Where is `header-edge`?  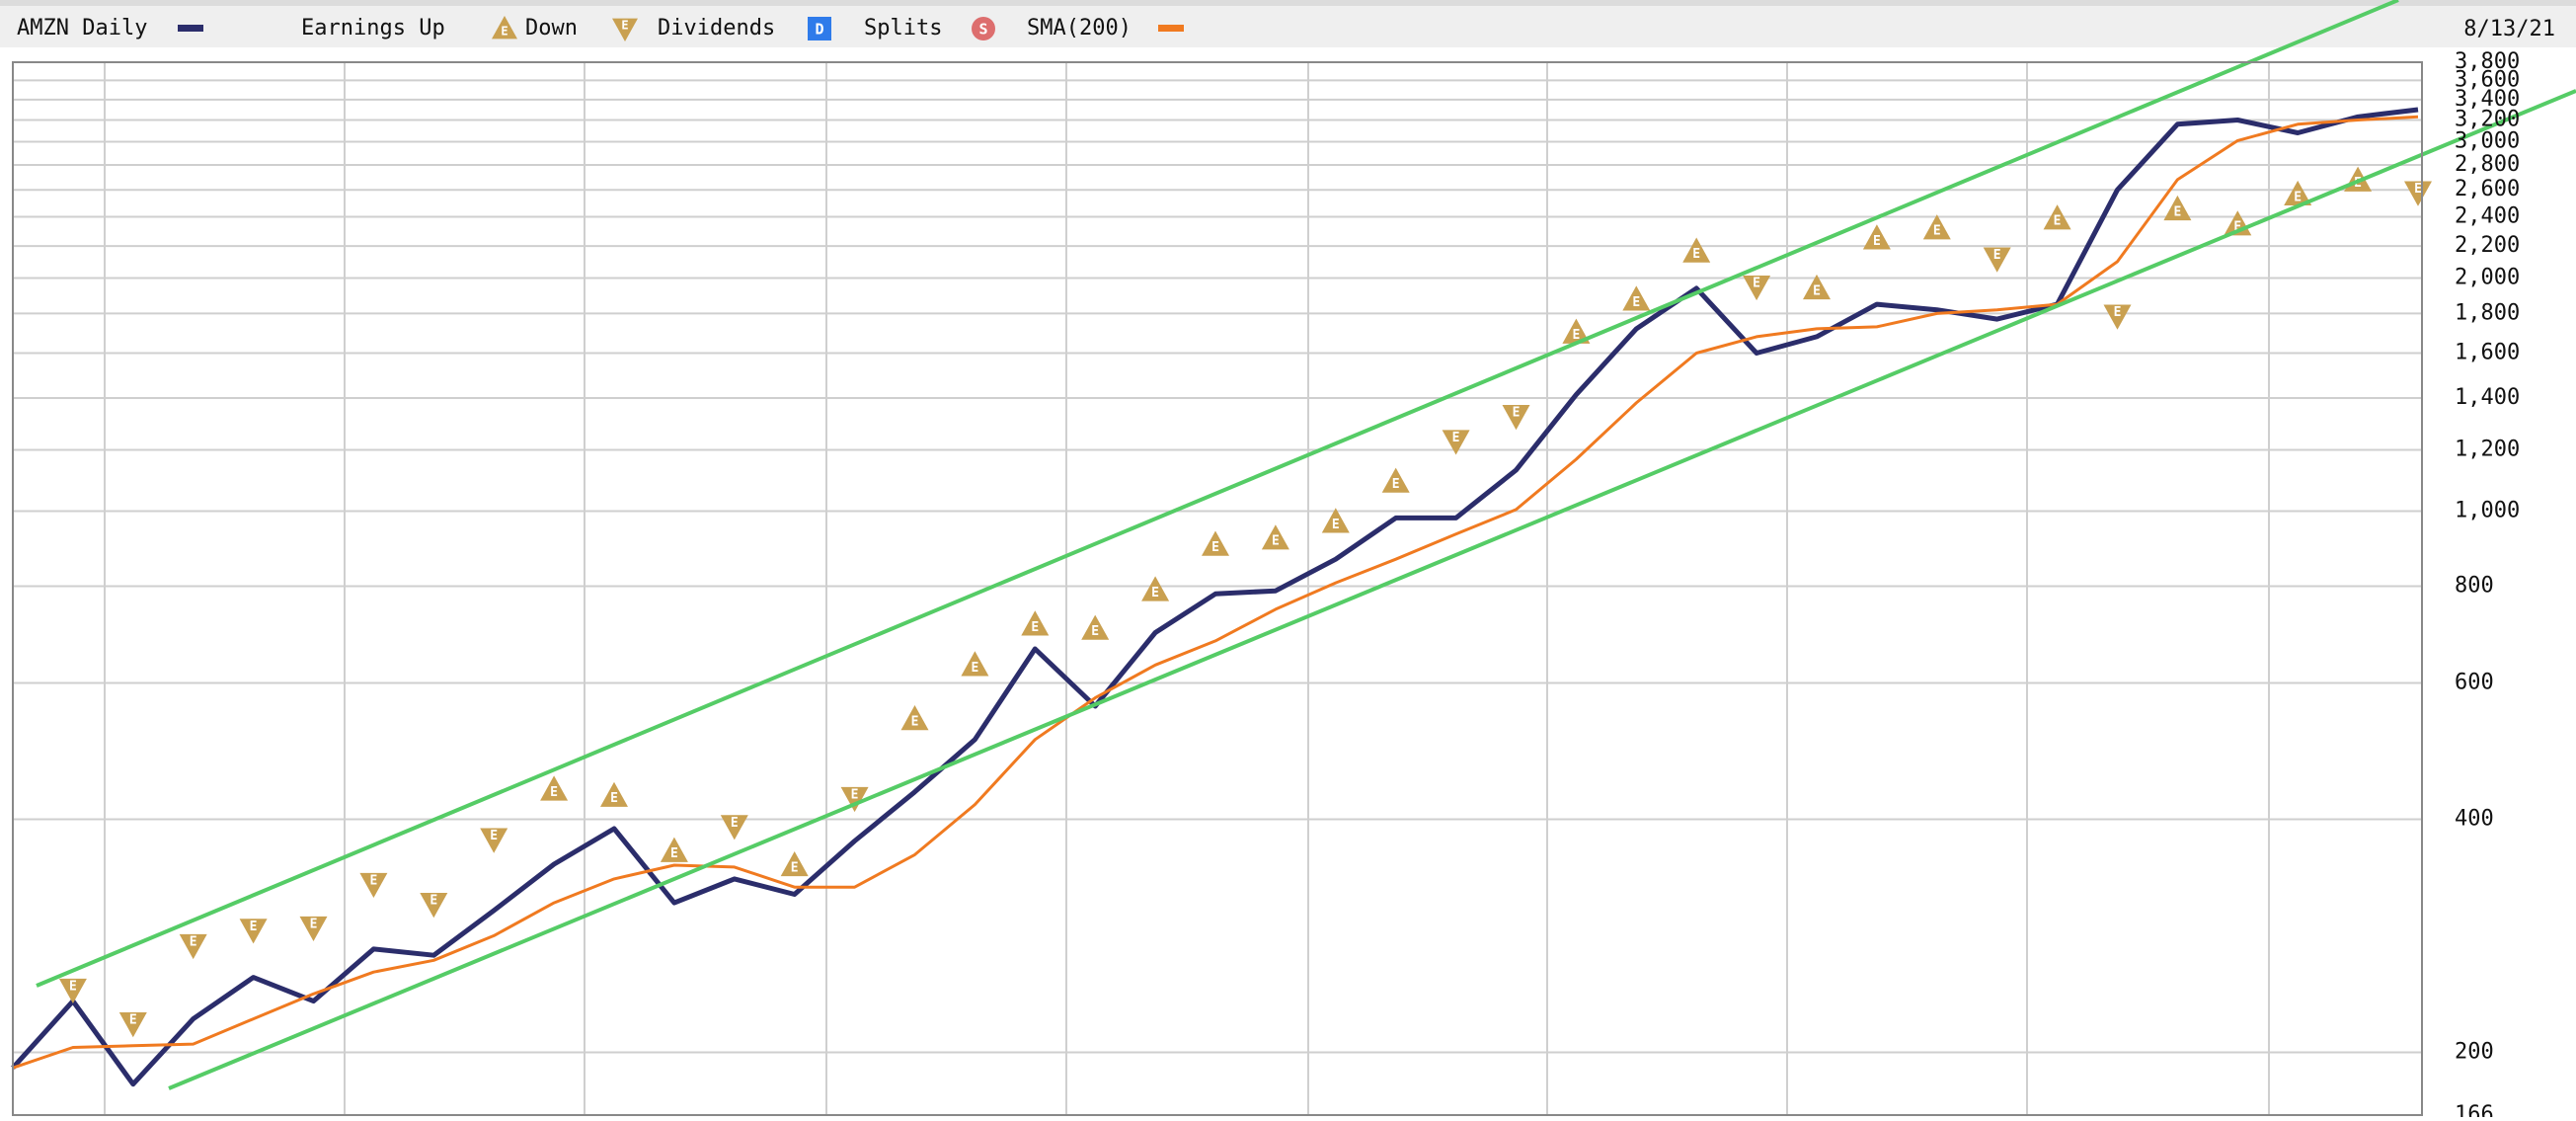
header-edge is located at coordinates (1288, 3).